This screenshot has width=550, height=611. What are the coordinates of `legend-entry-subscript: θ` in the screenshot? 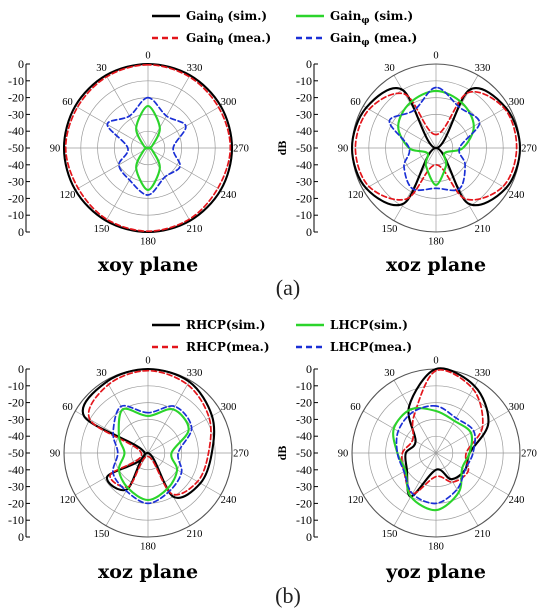 It's located at (220, 21).